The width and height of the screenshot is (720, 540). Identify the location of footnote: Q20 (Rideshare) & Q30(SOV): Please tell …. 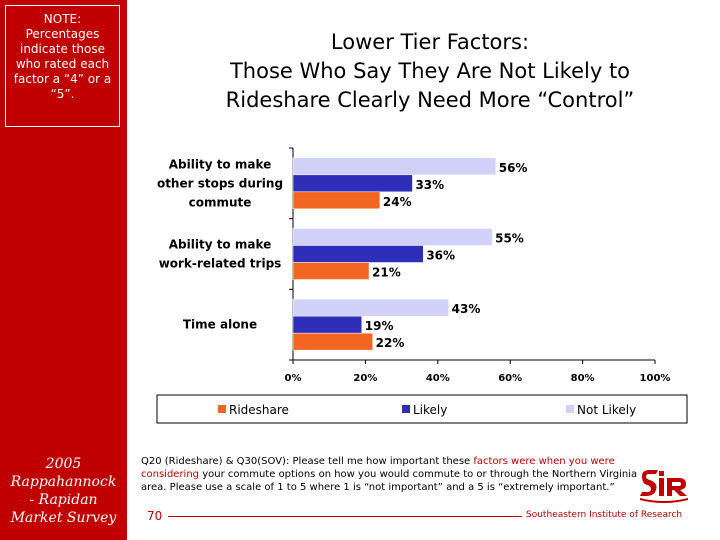
(391, 474).